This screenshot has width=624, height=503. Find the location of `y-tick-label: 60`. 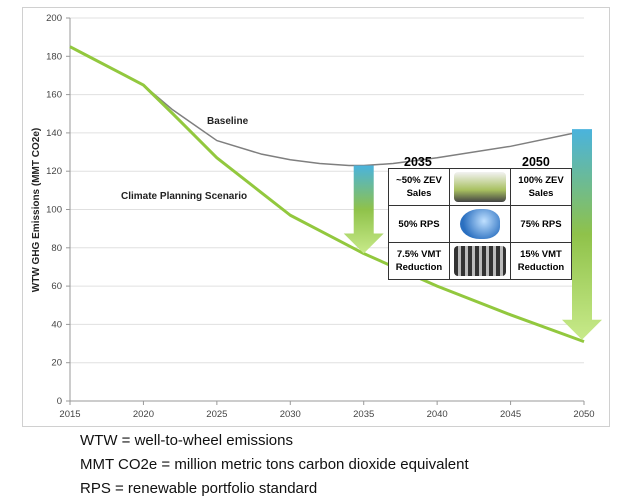

y-tick-label: 60 is located at coordinates (56, 286).